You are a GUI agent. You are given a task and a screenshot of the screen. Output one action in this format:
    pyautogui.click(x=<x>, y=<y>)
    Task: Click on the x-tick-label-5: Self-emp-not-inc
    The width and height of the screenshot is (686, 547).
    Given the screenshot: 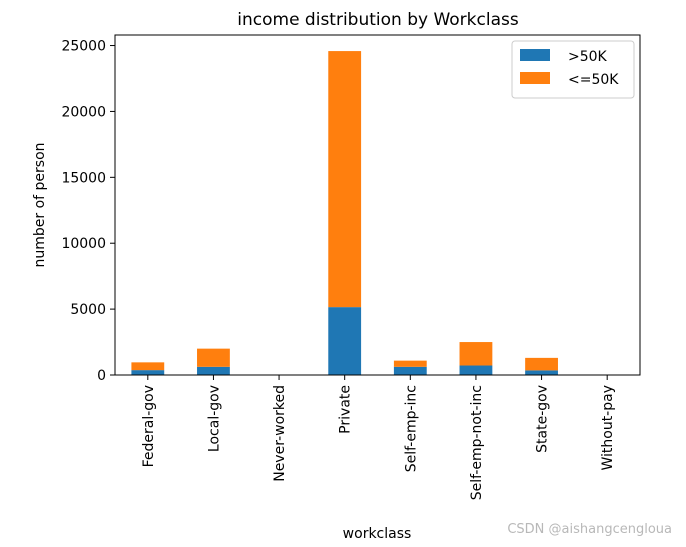 What is the action you would take?
    pyautogui.click(x=477, y=442)
    